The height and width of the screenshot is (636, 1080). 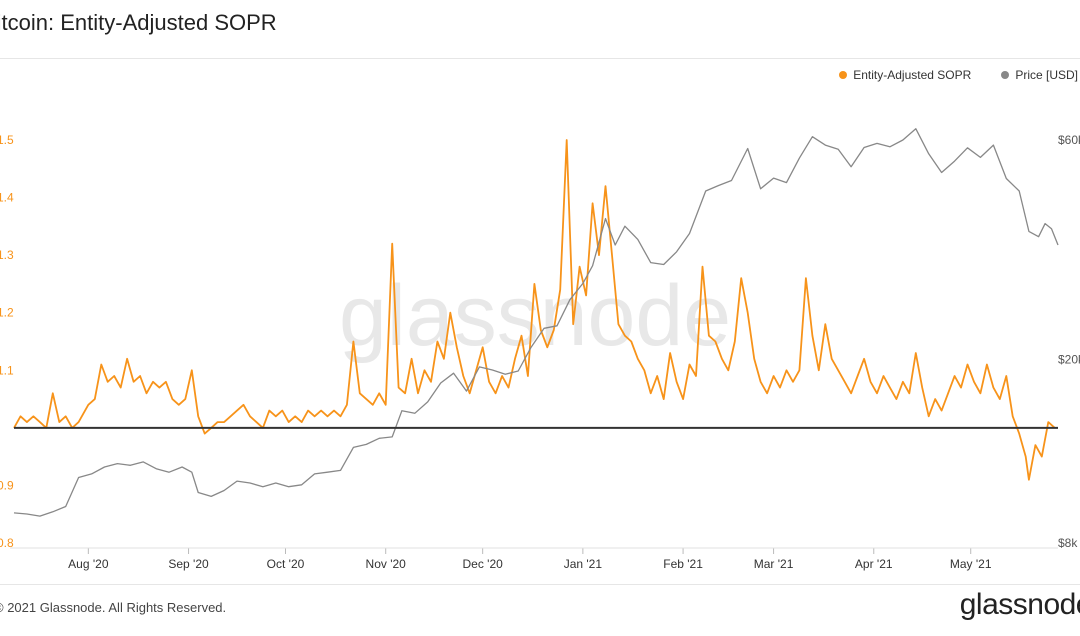 What do you see at coordinates (188, 564) in the screenshot?
I see `x-tick-label: Sep '20` at bounding box center [188, 564].